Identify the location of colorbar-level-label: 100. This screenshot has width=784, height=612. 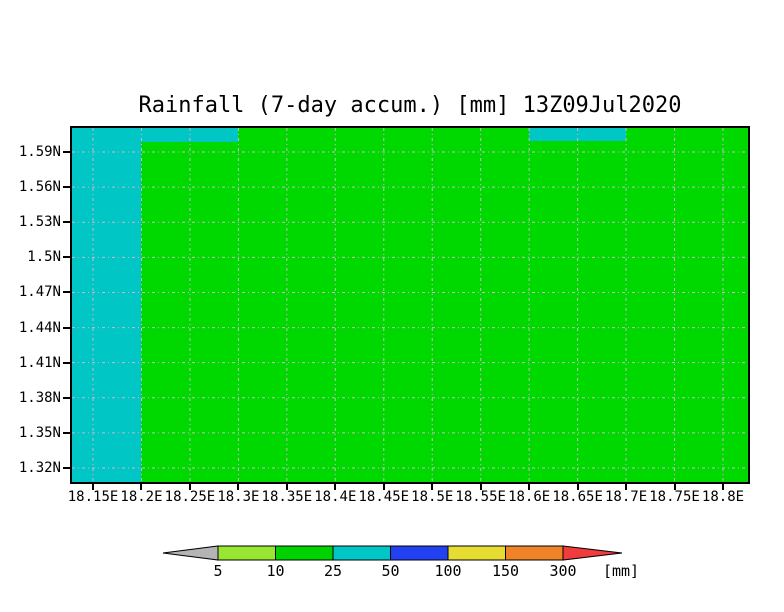
(447, 571).